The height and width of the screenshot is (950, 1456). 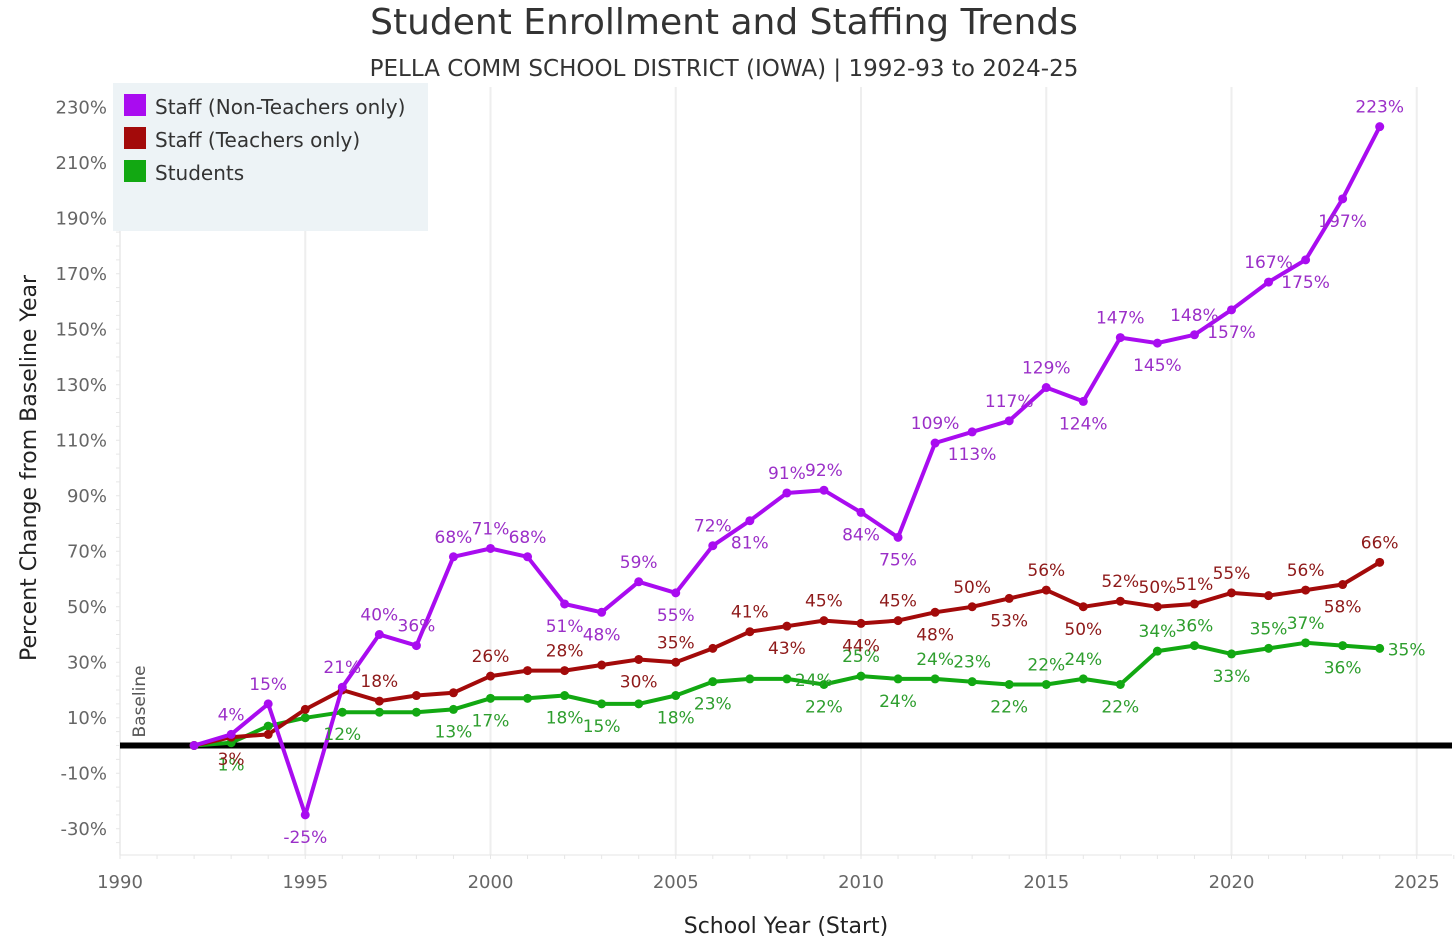 What do you see at coordinates (1306, 624) in the screenshot?
I see `data-label: 37%` at bounding box center [1306, 624].